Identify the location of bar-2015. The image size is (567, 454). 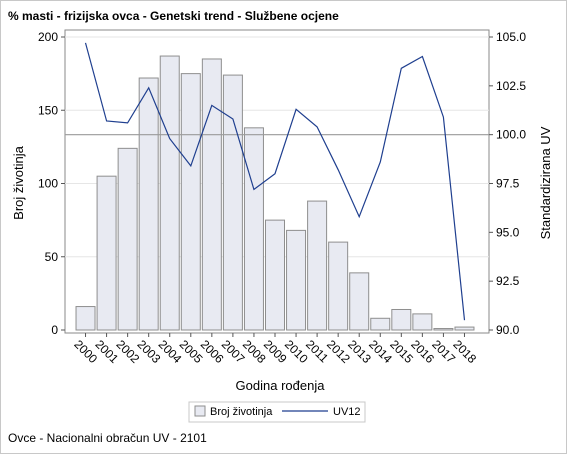
(401, 319).